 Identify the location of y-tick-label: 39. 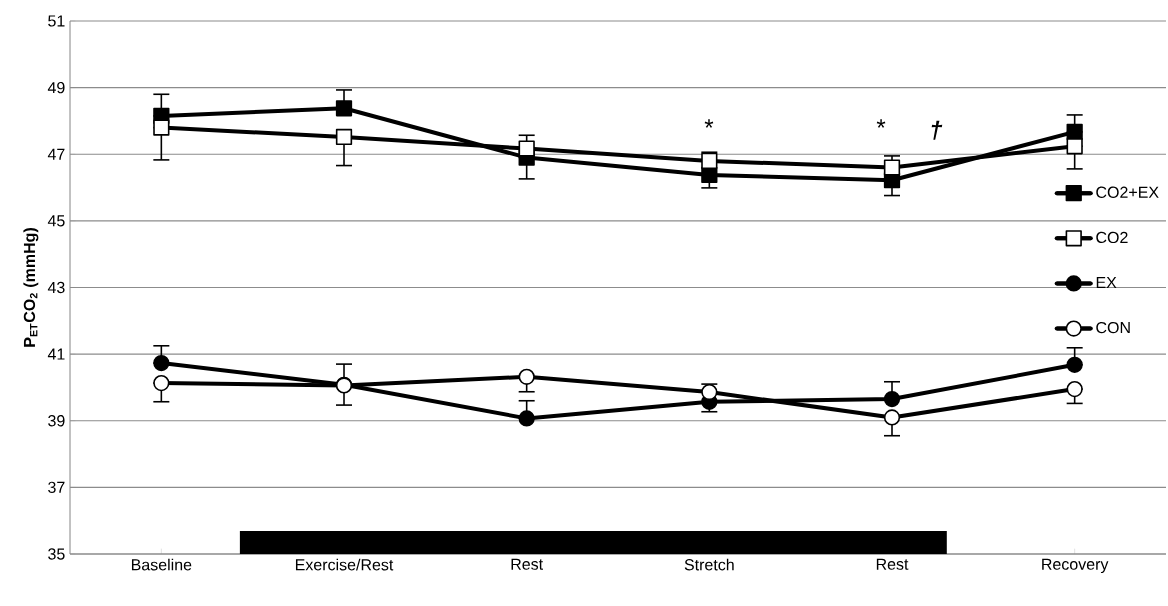
(56, 421).